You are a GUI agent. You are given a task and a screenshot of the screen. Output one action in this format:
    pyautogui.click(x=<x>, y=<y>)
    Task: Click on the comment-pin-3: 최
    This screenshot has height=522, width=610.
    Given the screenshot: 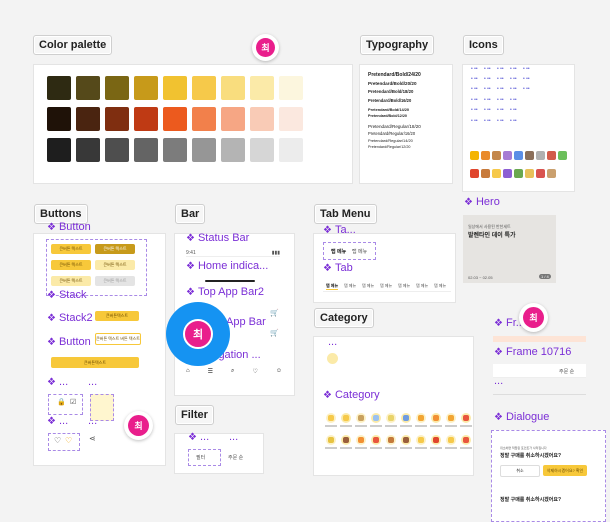 What is the action you would take?
    pyautogui.click(x=533, y=317)
    